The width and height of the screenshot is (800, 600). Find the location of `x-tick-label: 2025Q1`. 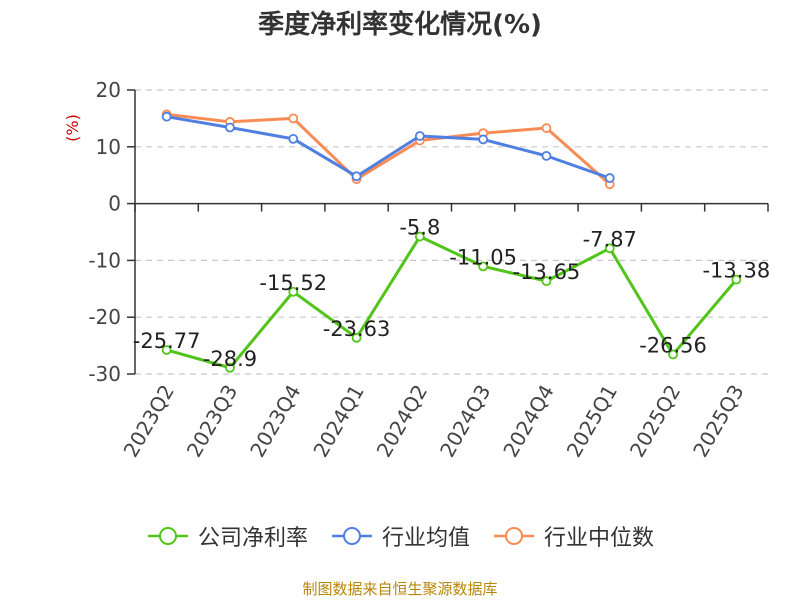

x-tick-label: 2025Q1 is located at coordinates (592, 421).